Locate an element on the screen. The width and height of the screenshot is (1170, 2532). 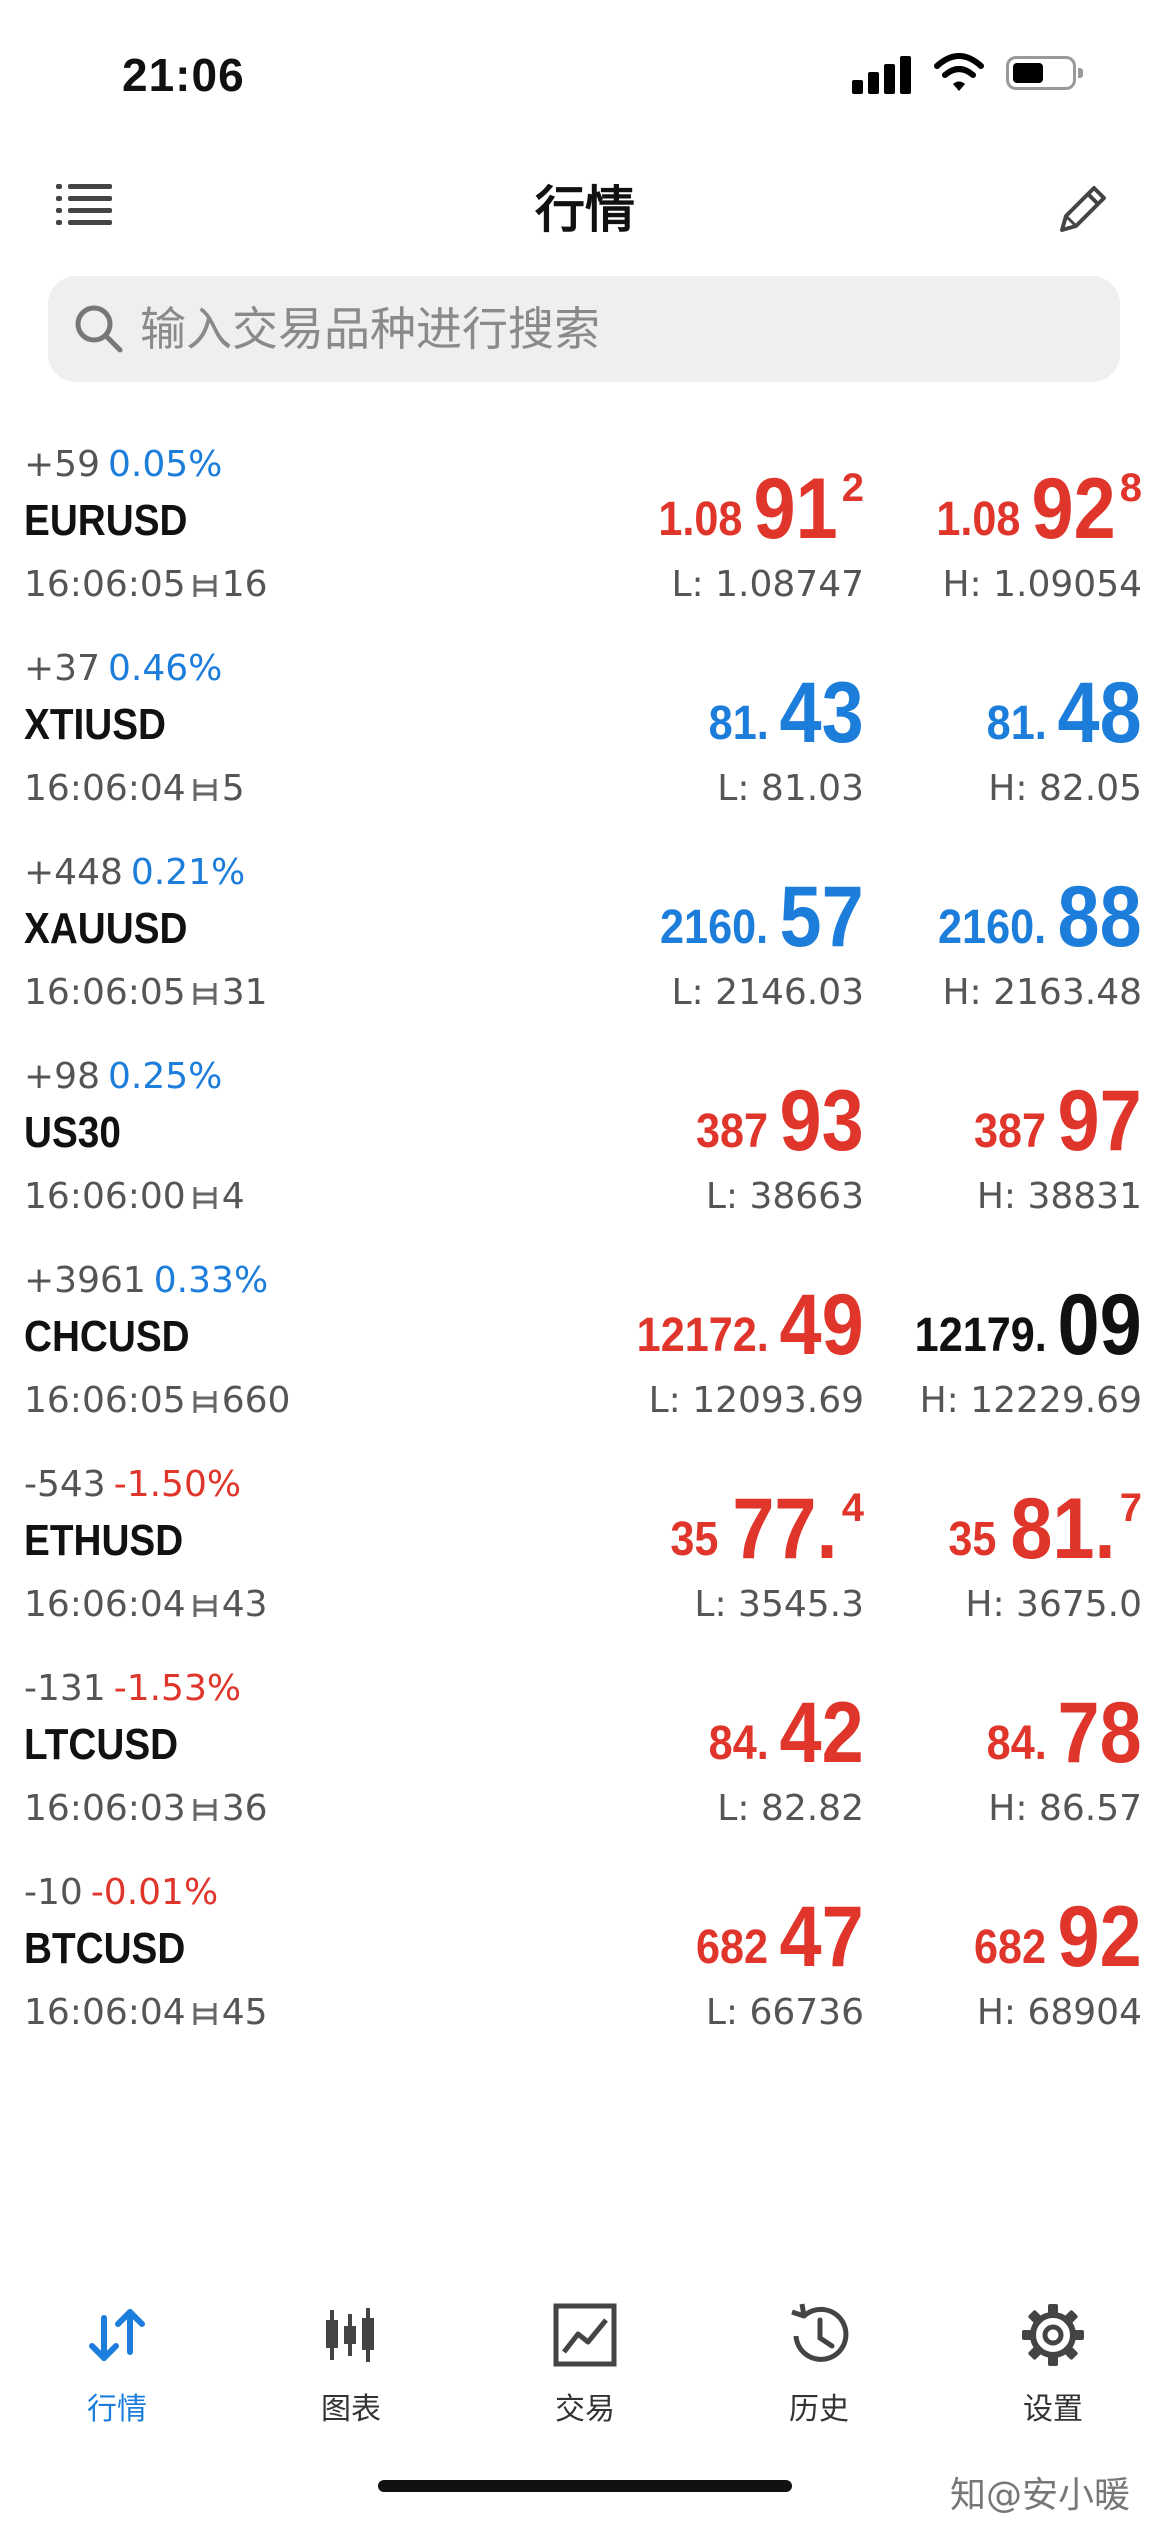
change-percent: -0.01% is located at coordinates (154, 1892).